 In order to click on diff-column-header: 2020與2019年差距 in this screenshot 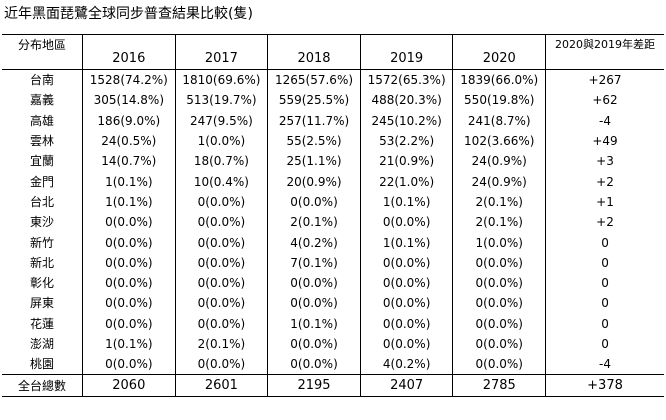, I will do `click(604, 52)`.